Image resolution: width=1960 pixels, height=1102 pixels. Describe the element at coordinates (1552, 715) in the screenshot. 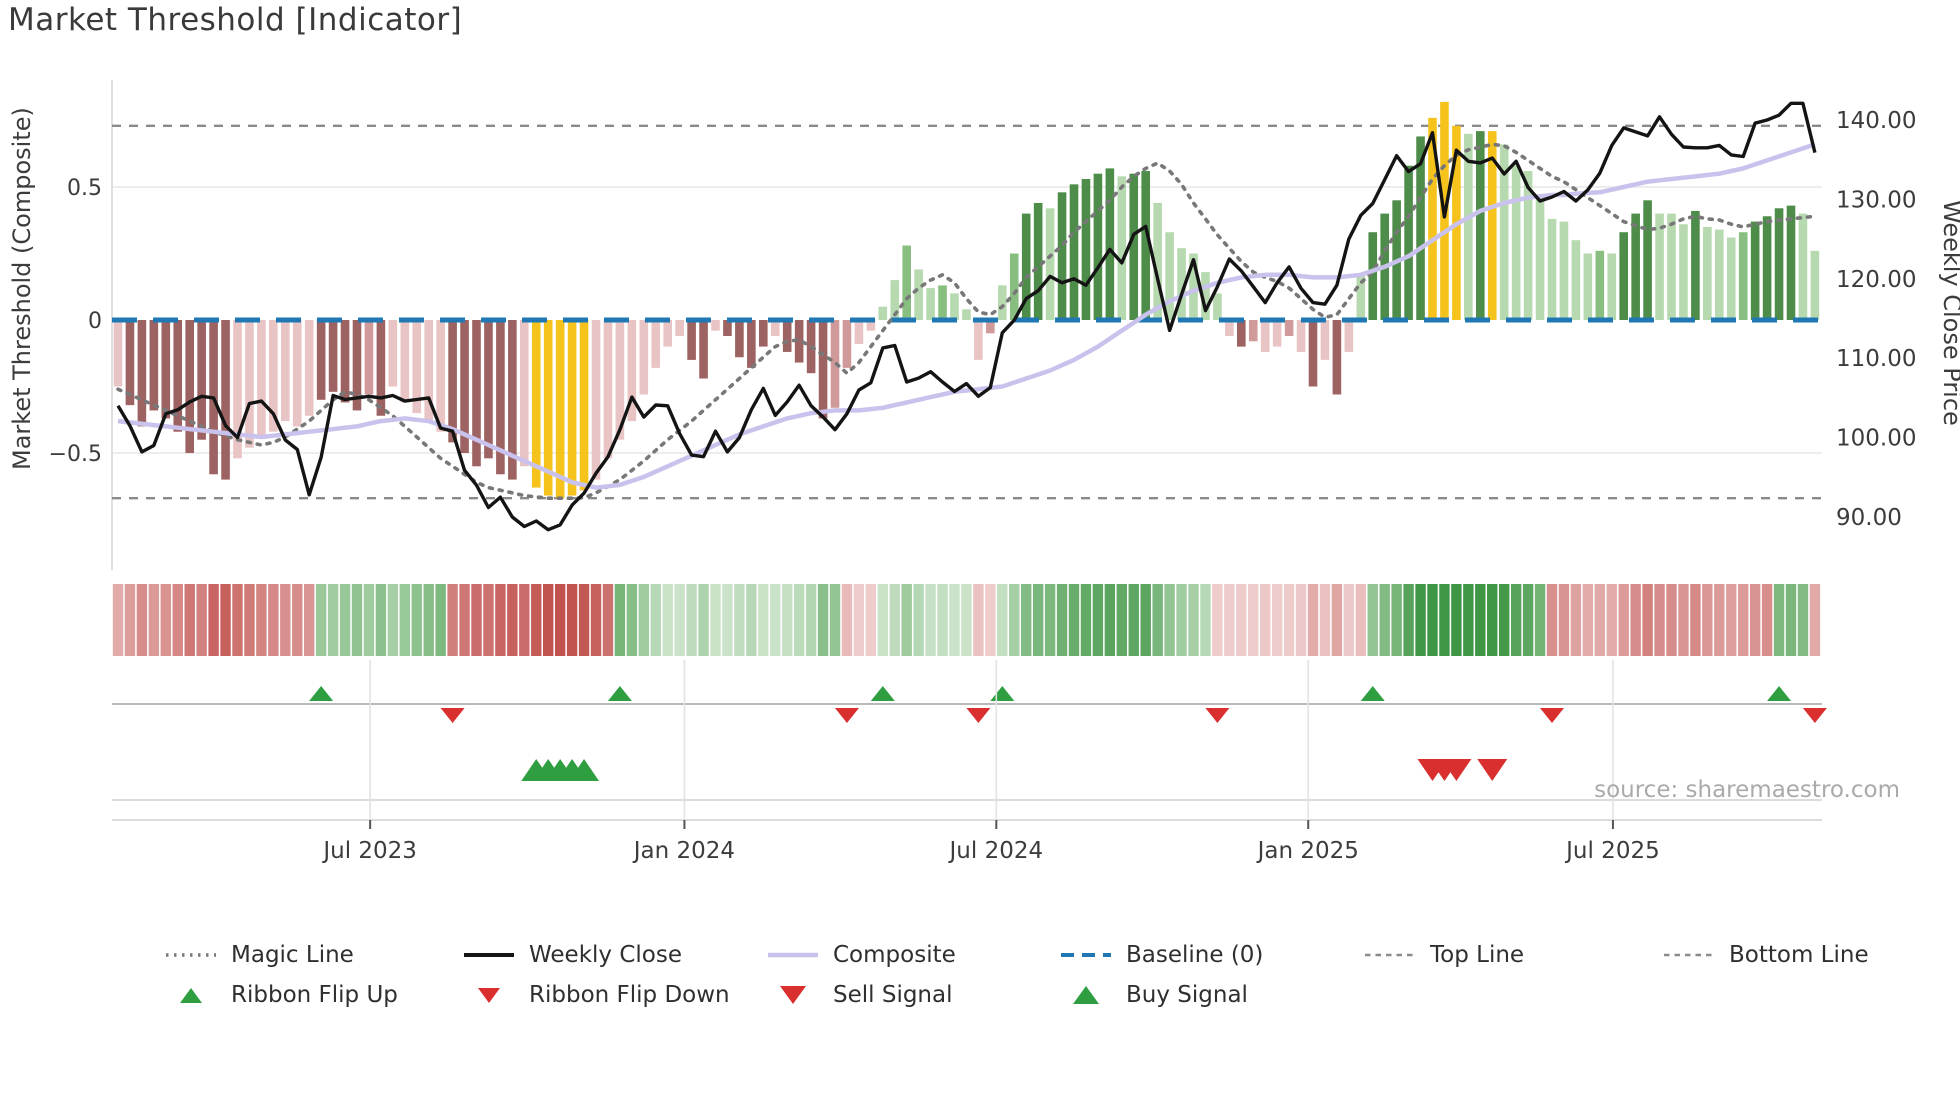

I see `ribbon-flip-down-marker` at that location.